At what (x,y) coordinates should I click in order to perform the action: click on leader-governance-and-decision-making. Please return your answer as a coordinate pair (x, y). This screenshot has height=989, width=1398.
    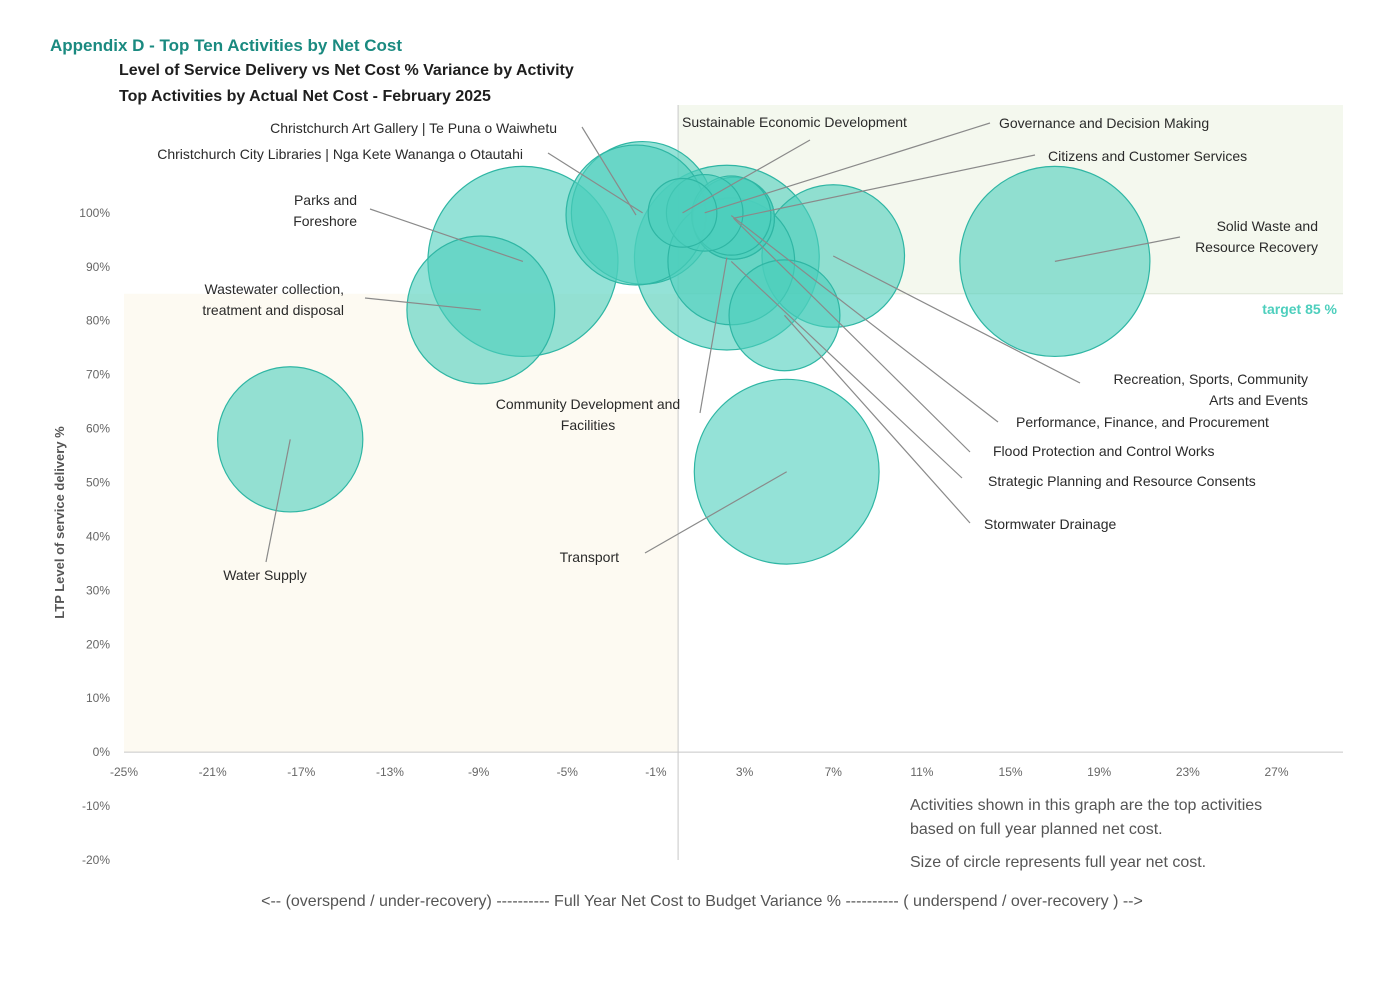
    Looking at the image, I should click on (847, 168).